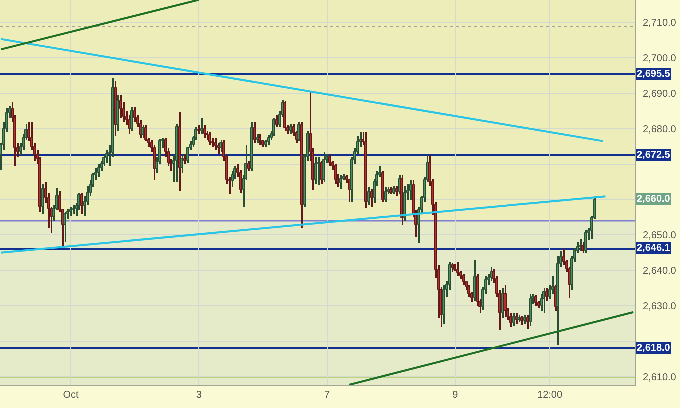 This screenshot has height=408, width=680. What do you see at coordinates (654, 74) in the screenshot?
I see `ref-line-label: 2,695.5` at bounding box center [654, 74].